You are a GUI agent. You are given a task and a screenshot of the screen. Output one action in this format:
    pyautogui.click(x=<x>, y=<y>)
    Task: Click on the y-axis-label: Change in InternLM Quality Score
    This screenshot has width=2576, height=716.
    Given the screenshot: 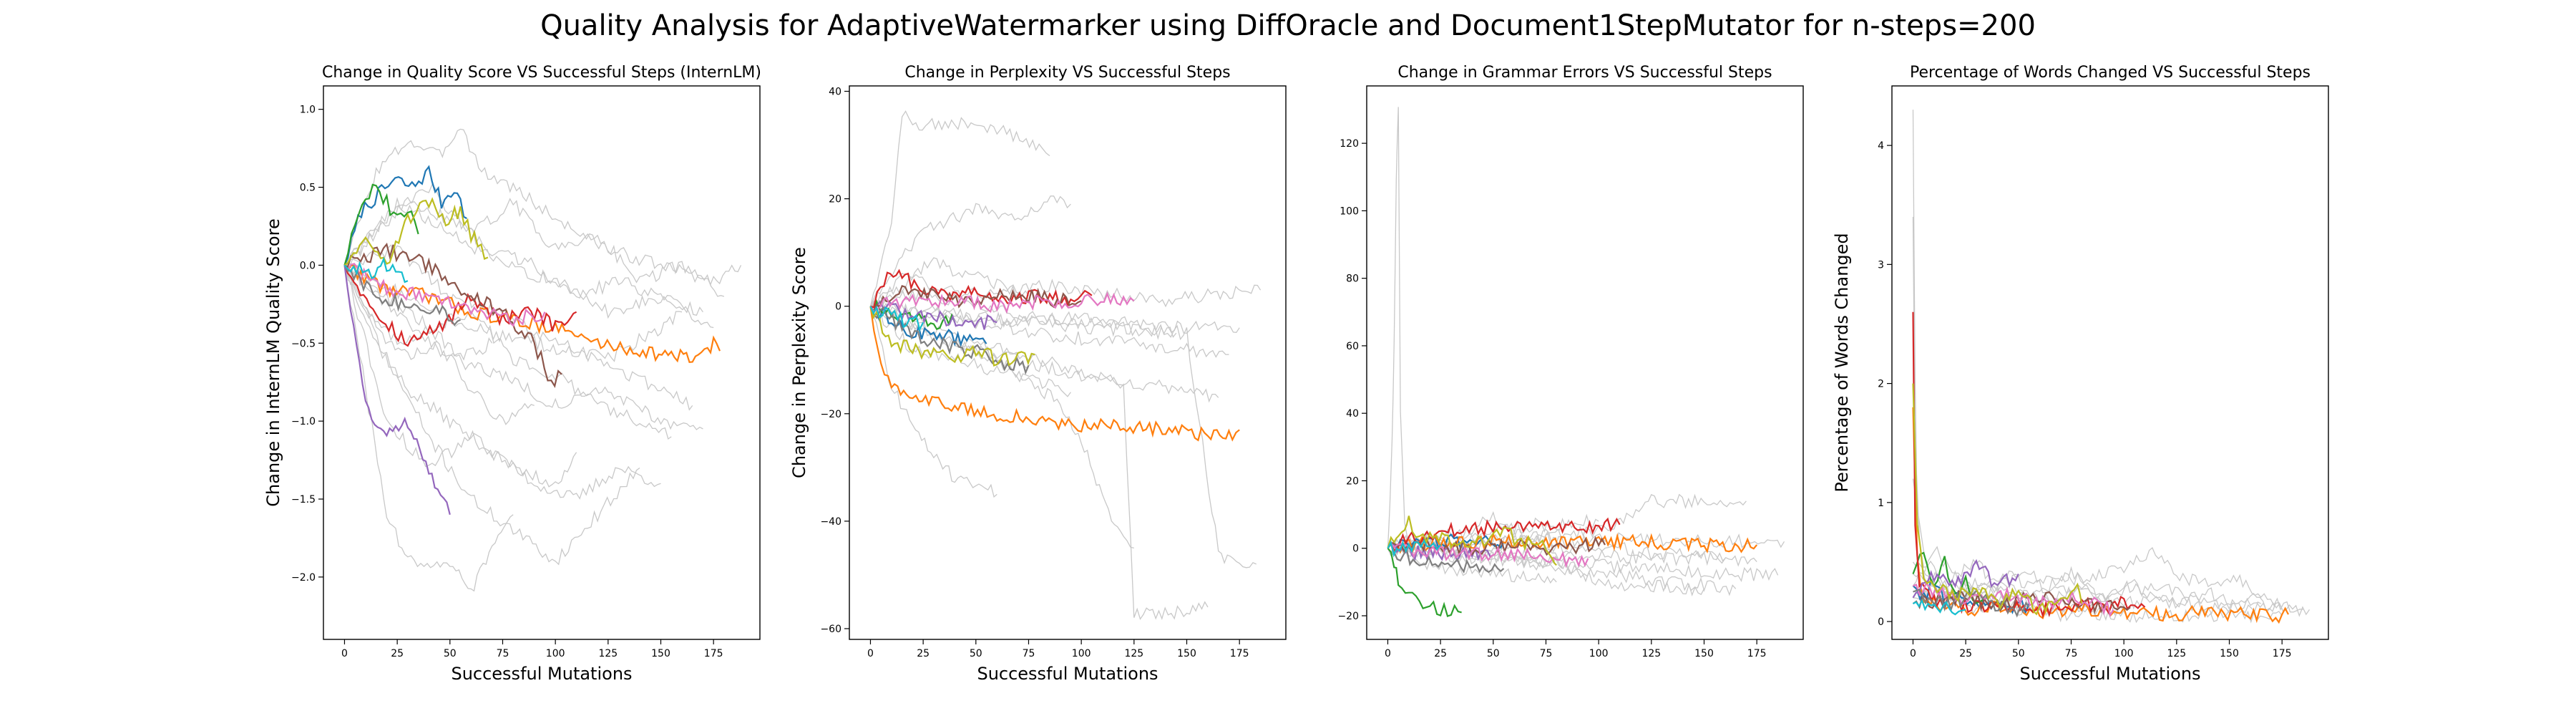 What is the action you would take?
    pyautogui.click(x=273, y=362)
    